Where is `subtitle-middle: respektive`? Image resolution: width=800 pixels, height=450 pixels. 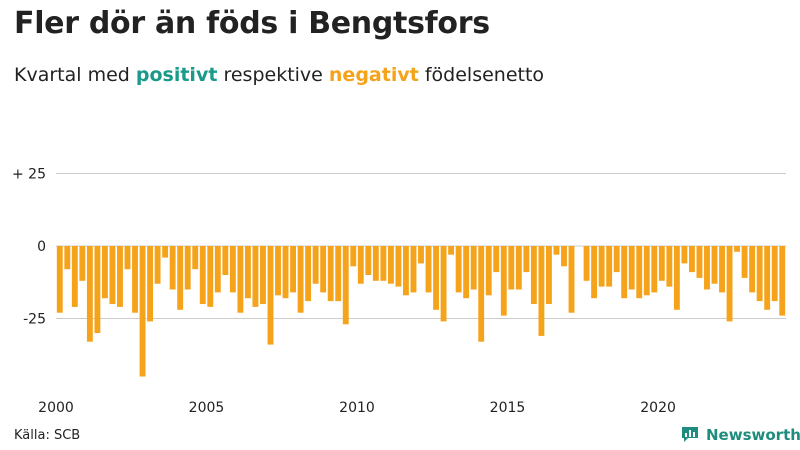 subtitle-middle: respektive is located at coordinates (273, 75).